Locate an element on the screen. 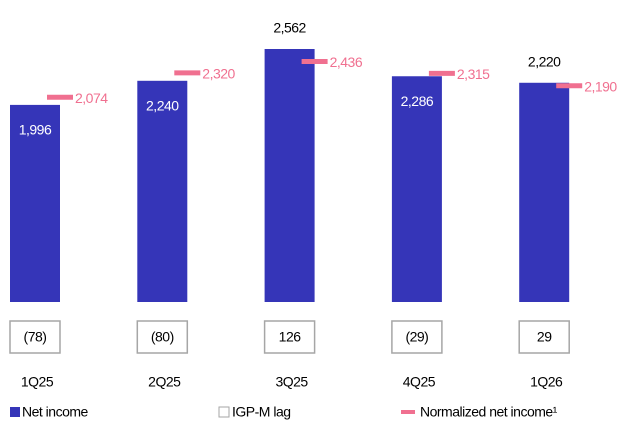  legend-label: Net income is located at coordinates (55, 412).